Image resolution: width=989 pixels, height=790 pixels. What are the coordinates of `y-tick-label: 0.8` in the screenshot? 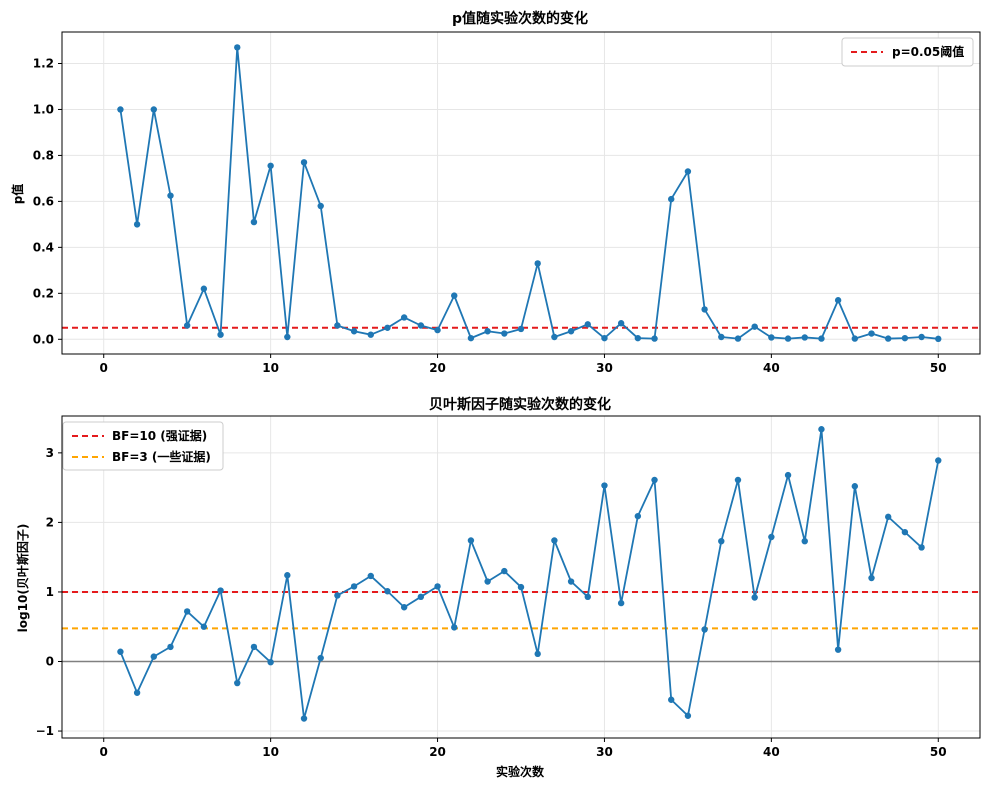 It's located at (43, 155).